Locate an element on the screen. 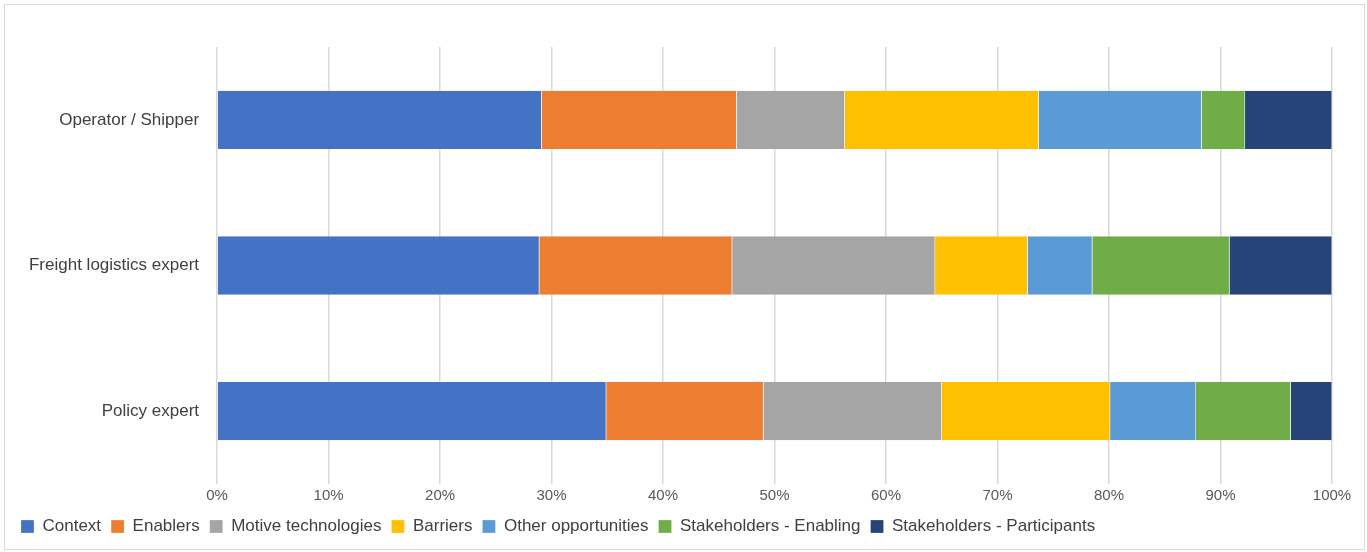 The height and width of the screenshot is (552, 1367). x-tick-label: 0% is located at coordinates (217, 495).